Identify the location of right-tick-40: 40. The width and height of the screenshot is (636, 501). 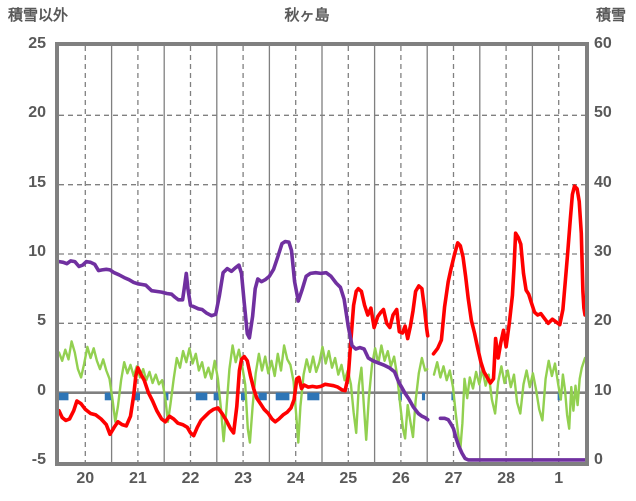
(603, 182).